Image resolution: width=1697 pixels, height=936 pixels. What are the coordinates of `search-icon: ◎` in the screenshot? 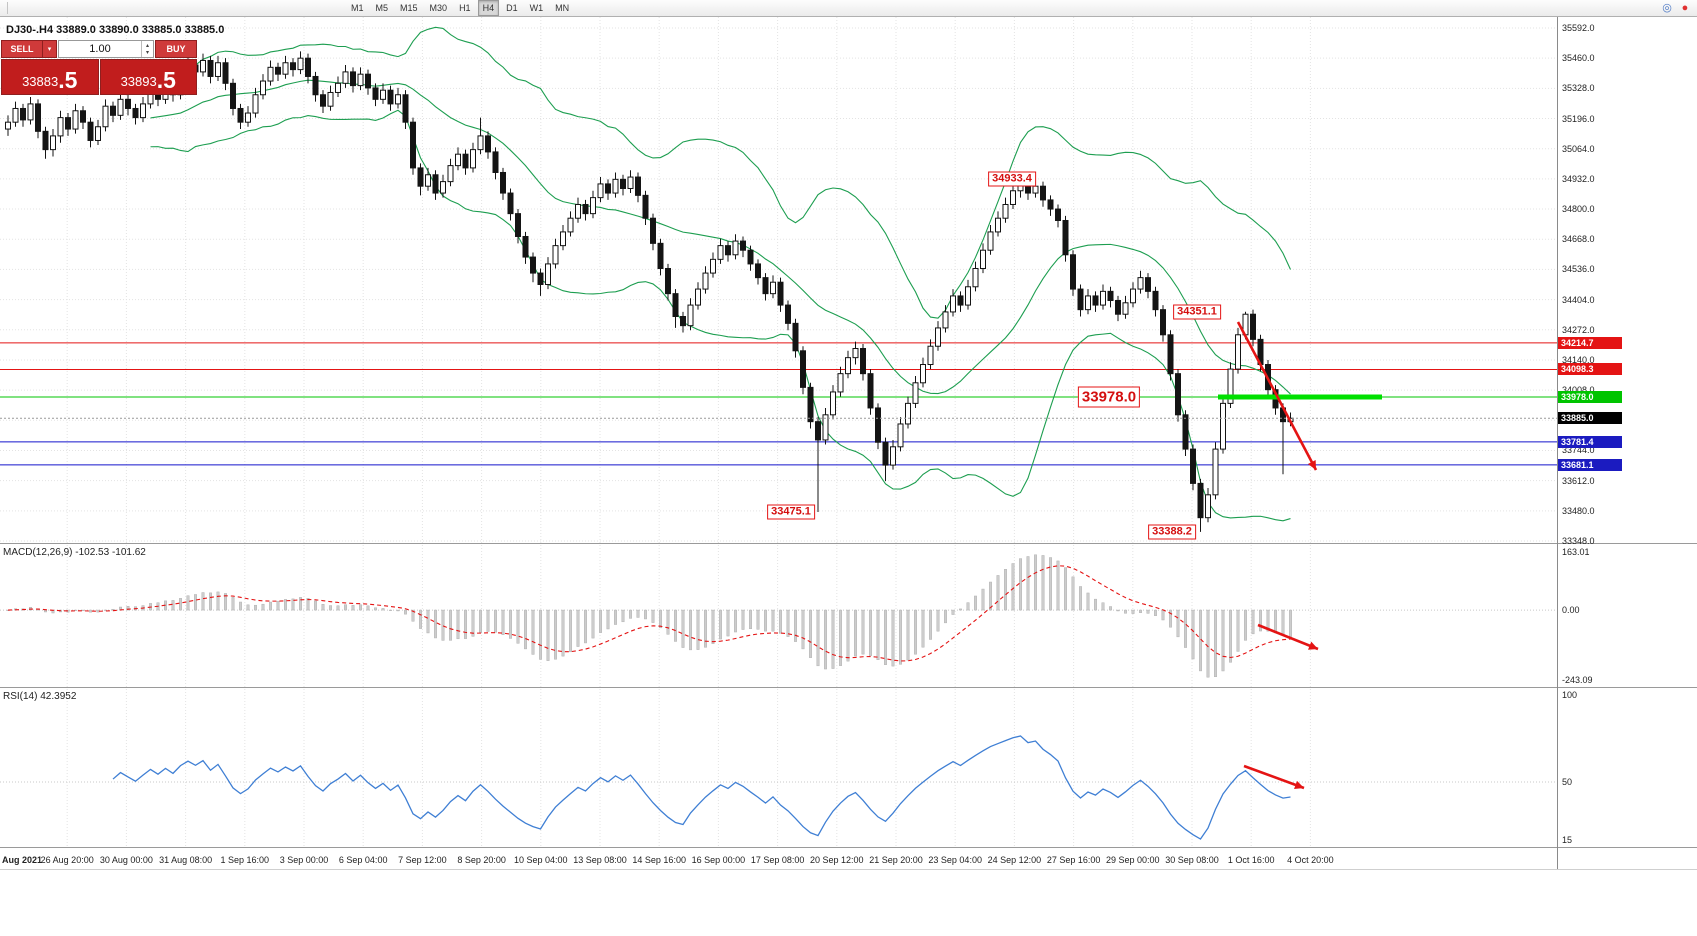 It's located at (1667, 7).